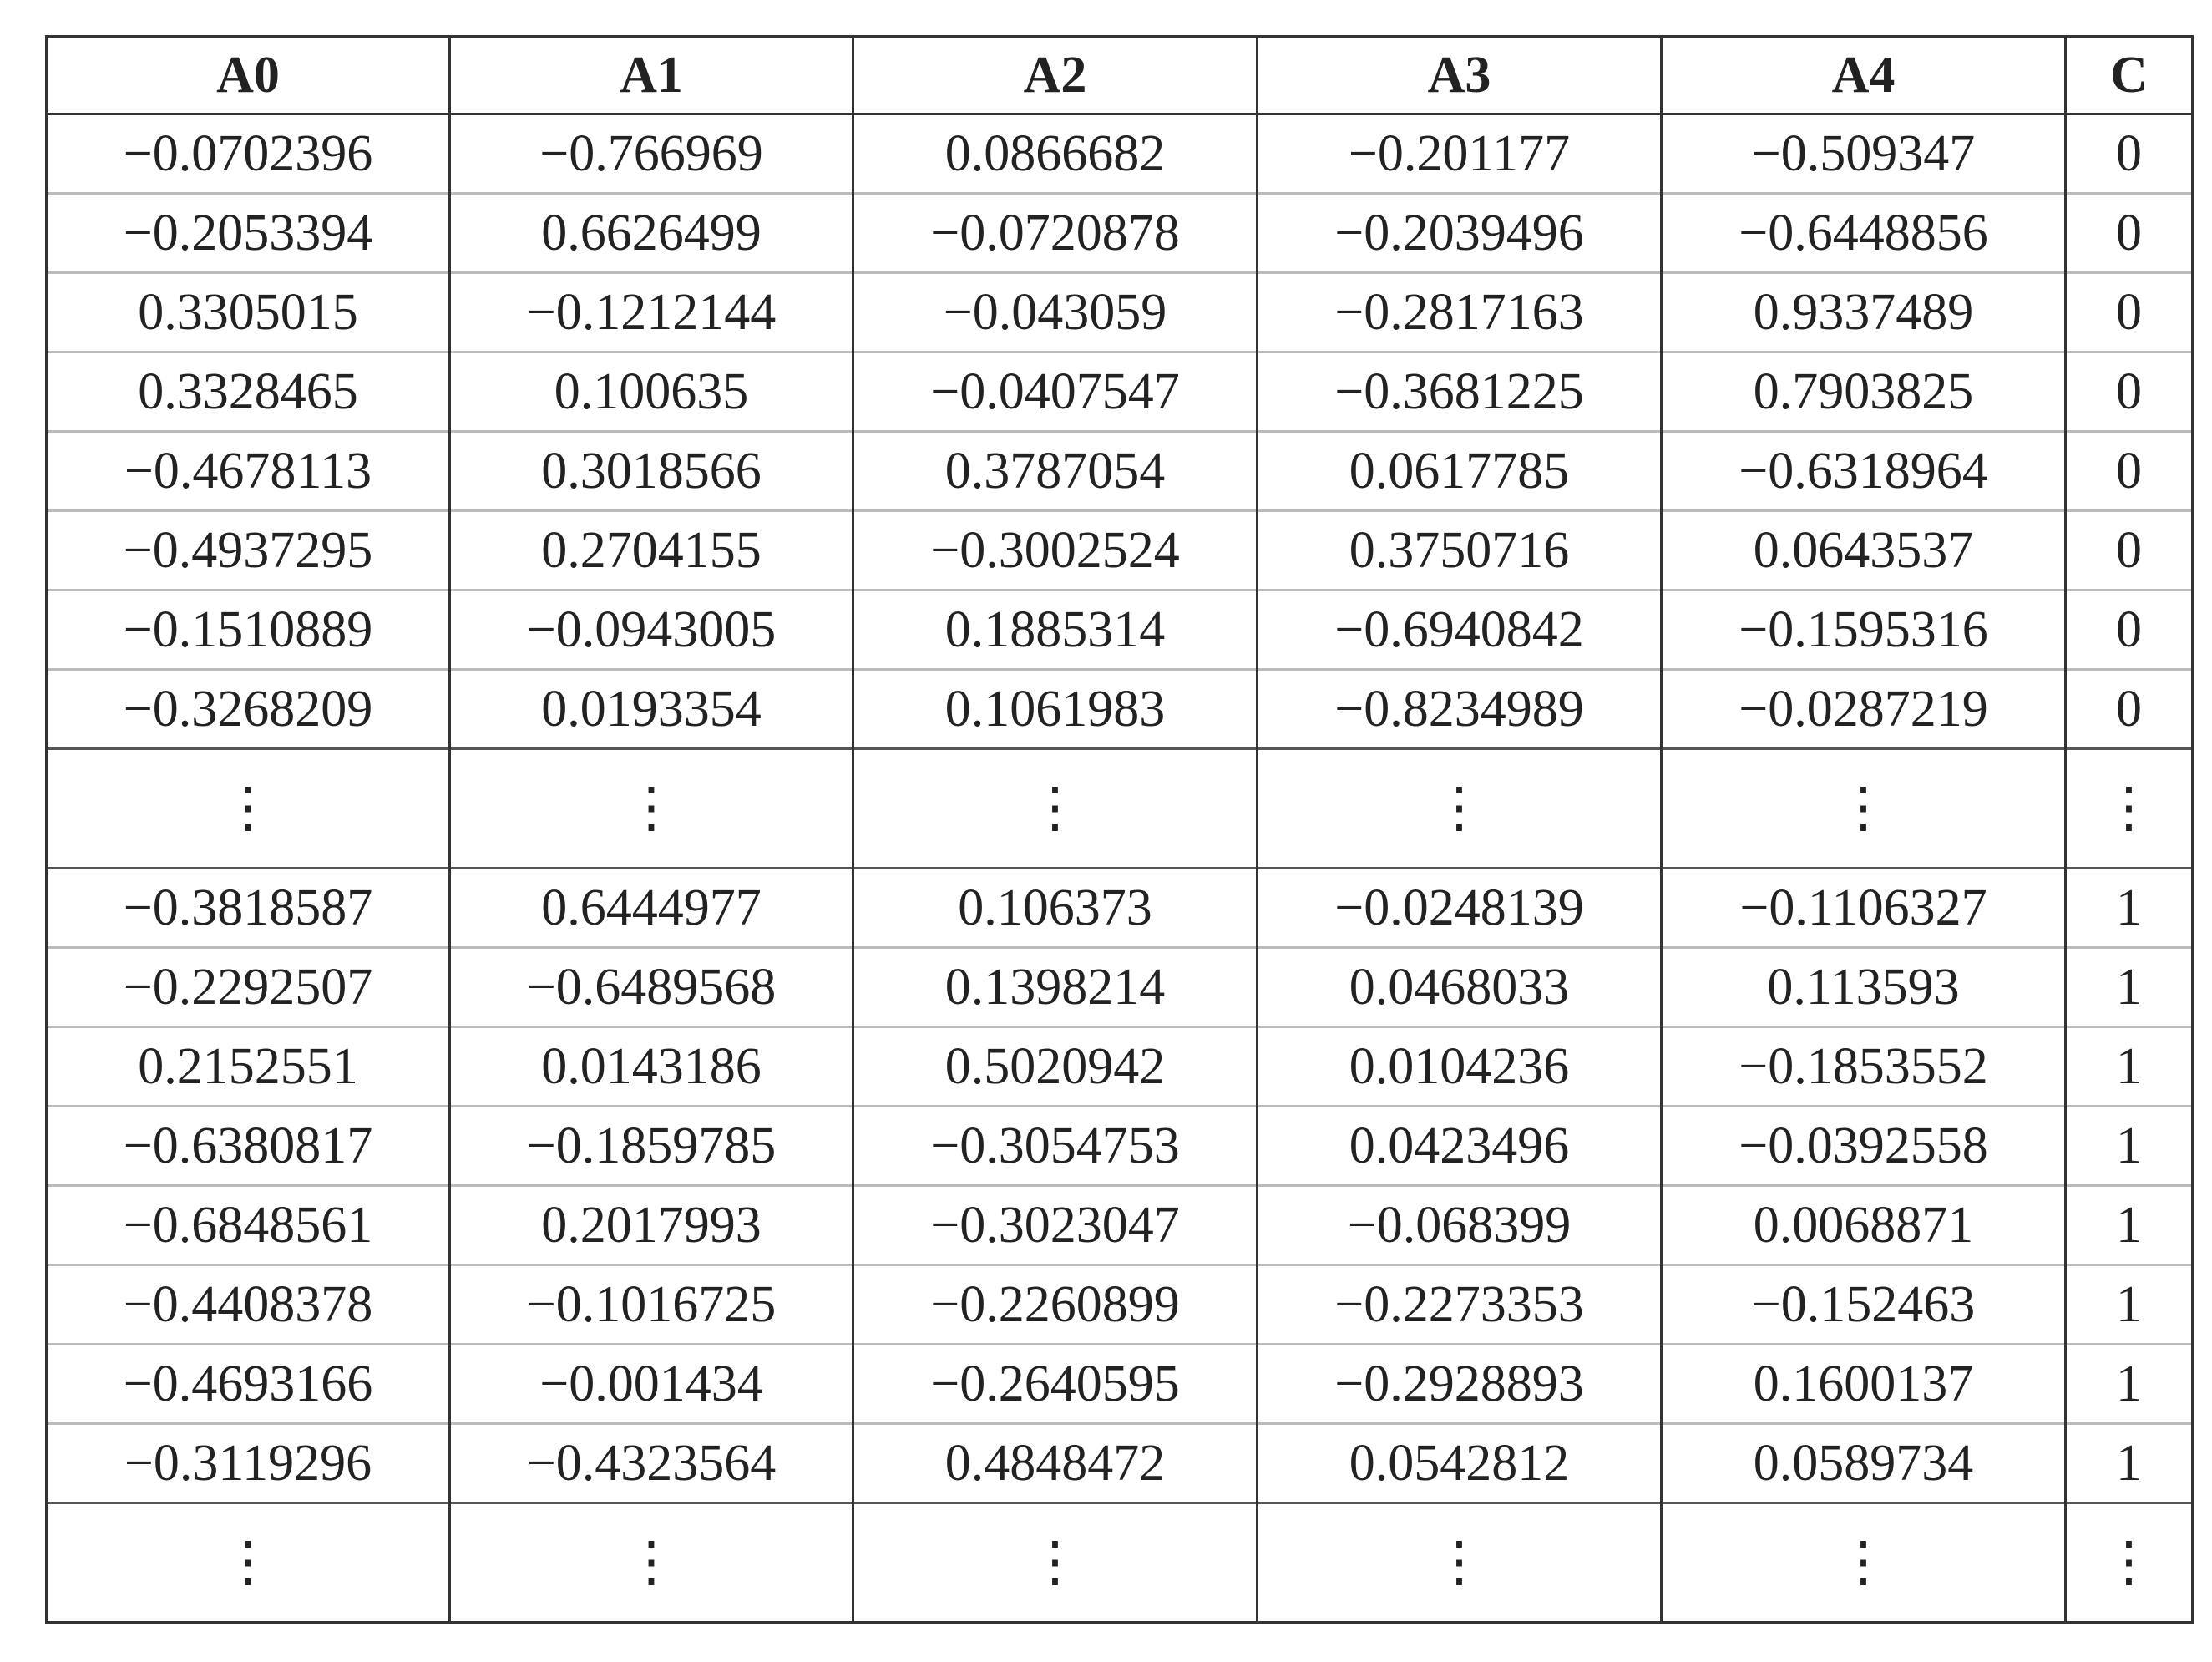 This screenshot has width=2212, height=1662. Describe the element at coordinates (1055, 987) in the screenshot. I see `cell: 0.1398214` at that location.